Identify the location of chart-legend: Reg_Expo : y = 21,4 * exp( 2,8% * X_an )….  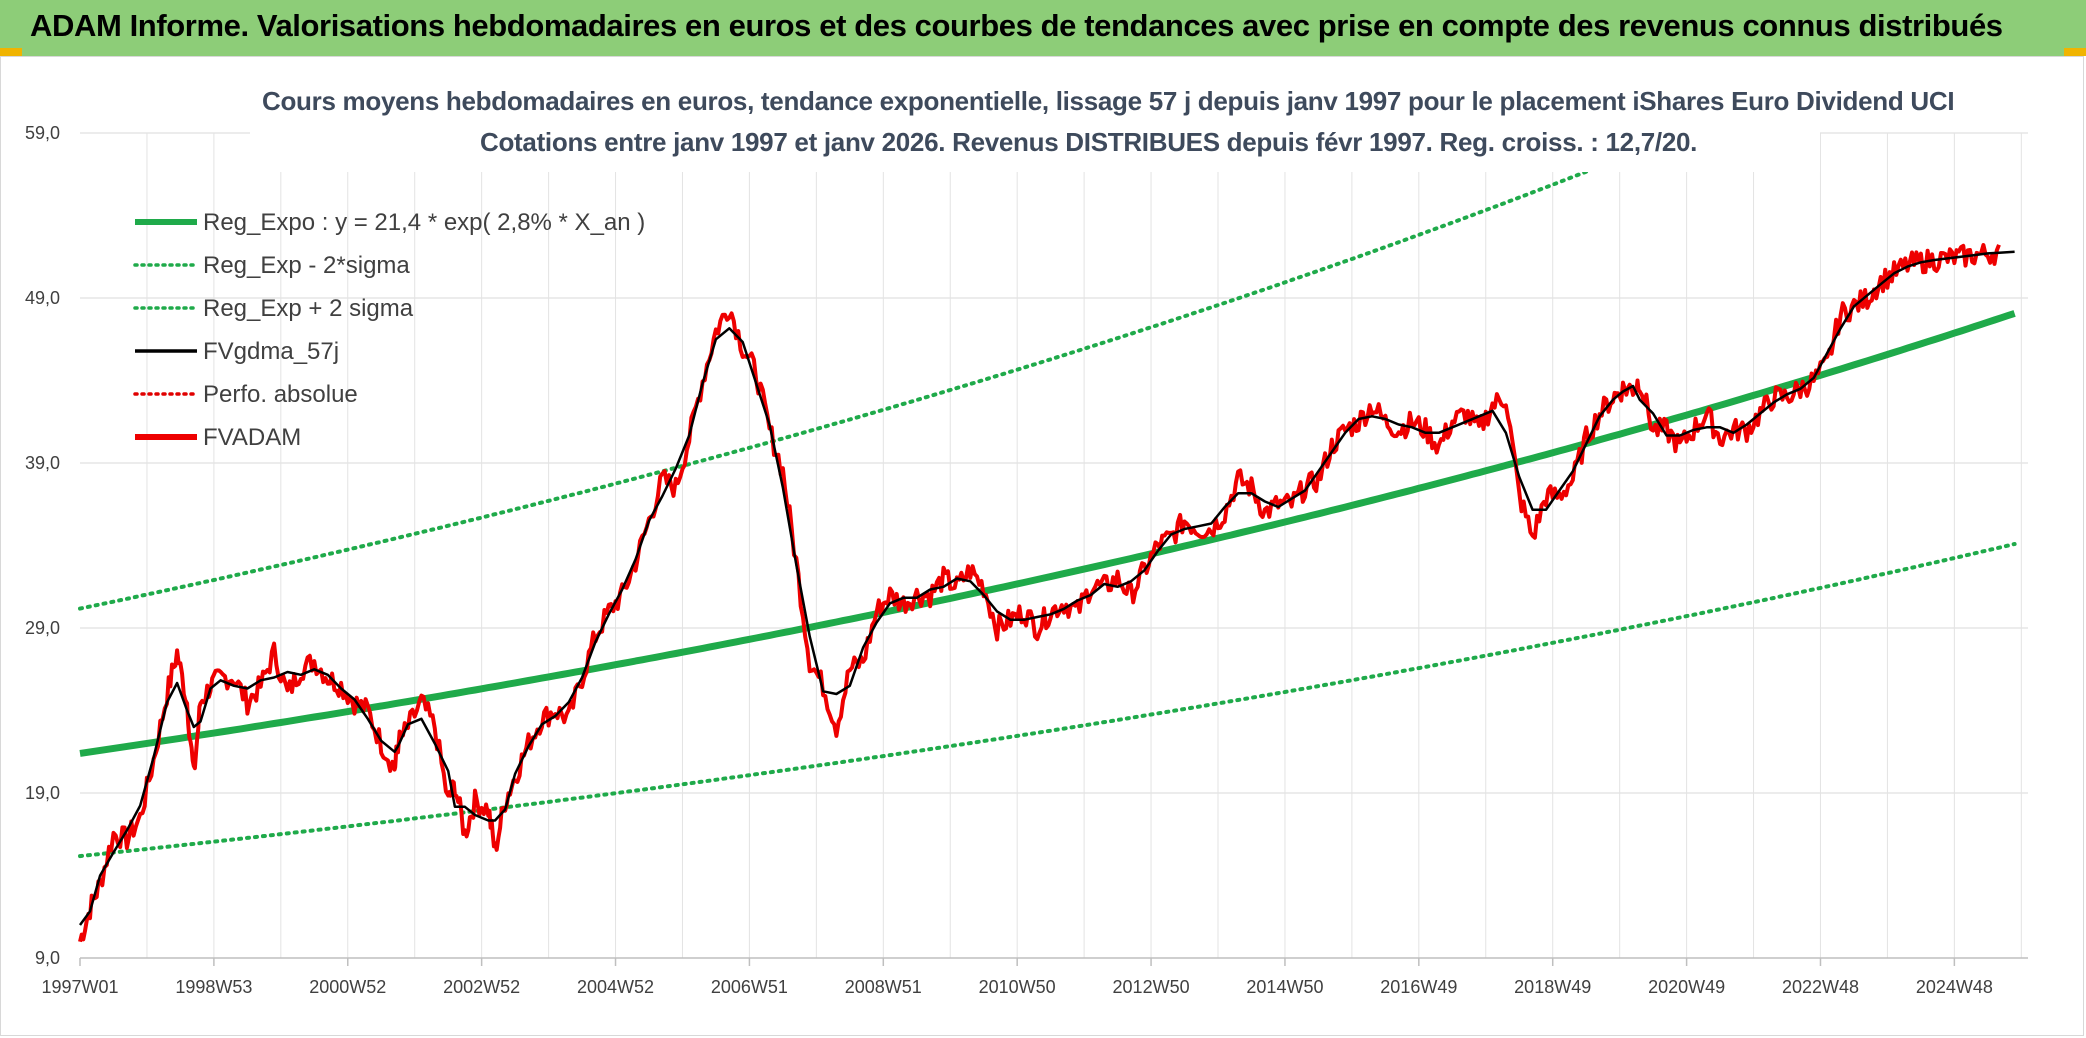
(389, 330).